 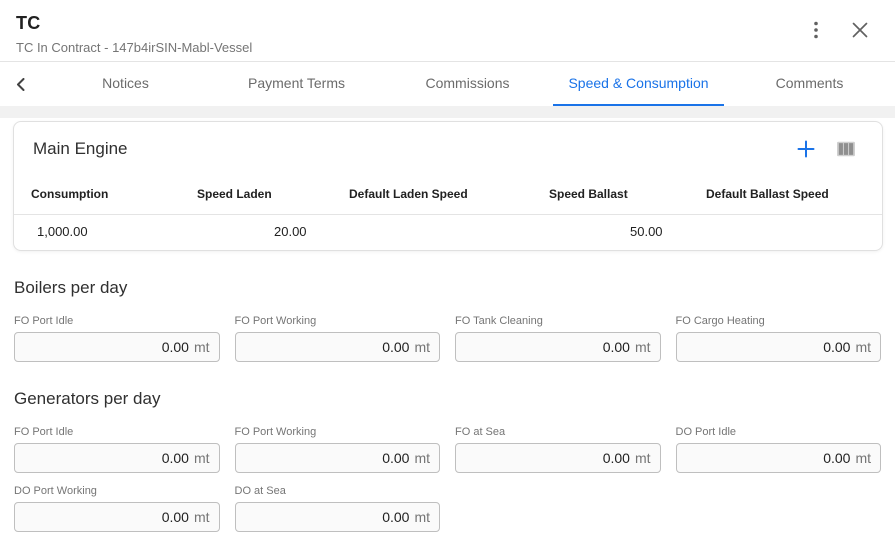 I want to click on field-generators-fo-port-working: FO Port Working 0.00 mt, so click(x=337, y=449).